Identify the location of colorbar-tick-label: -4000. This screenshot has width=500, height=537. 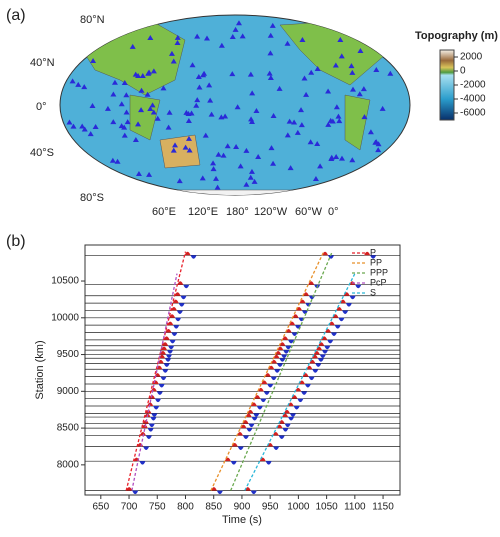
(473, 99).